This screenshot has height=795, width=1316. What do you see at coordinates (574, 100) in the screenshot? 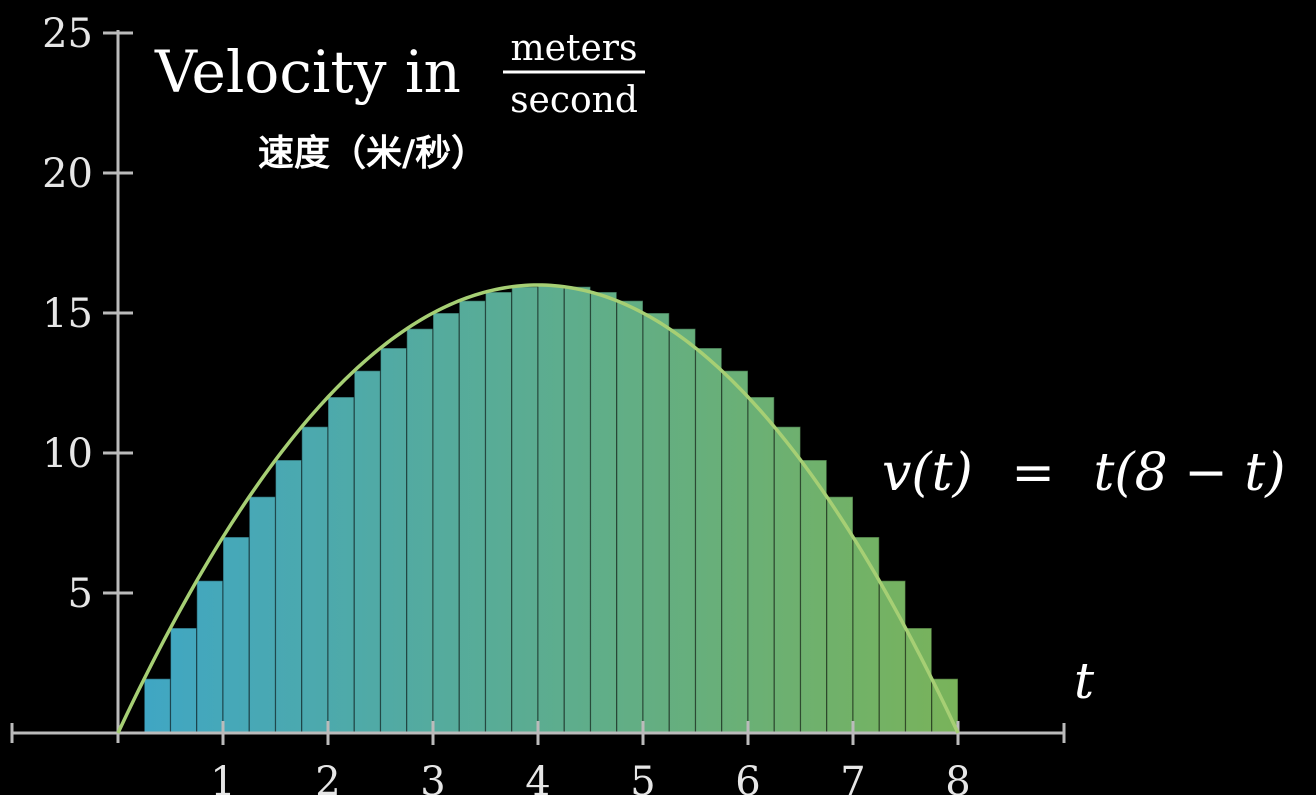
I see `unit-denominator: second` at bounding box center [574, 100].